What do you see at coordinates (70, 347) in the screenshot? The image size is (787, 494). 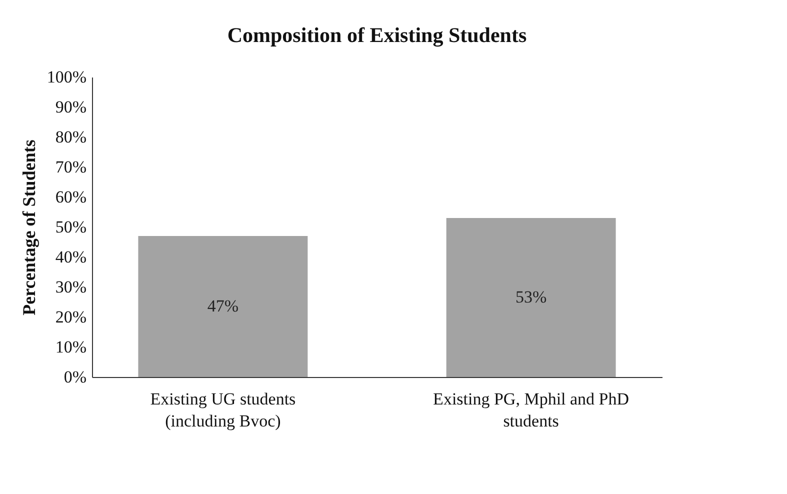 I see `y-tick-label: 10%` at bounding box center [70, 347].